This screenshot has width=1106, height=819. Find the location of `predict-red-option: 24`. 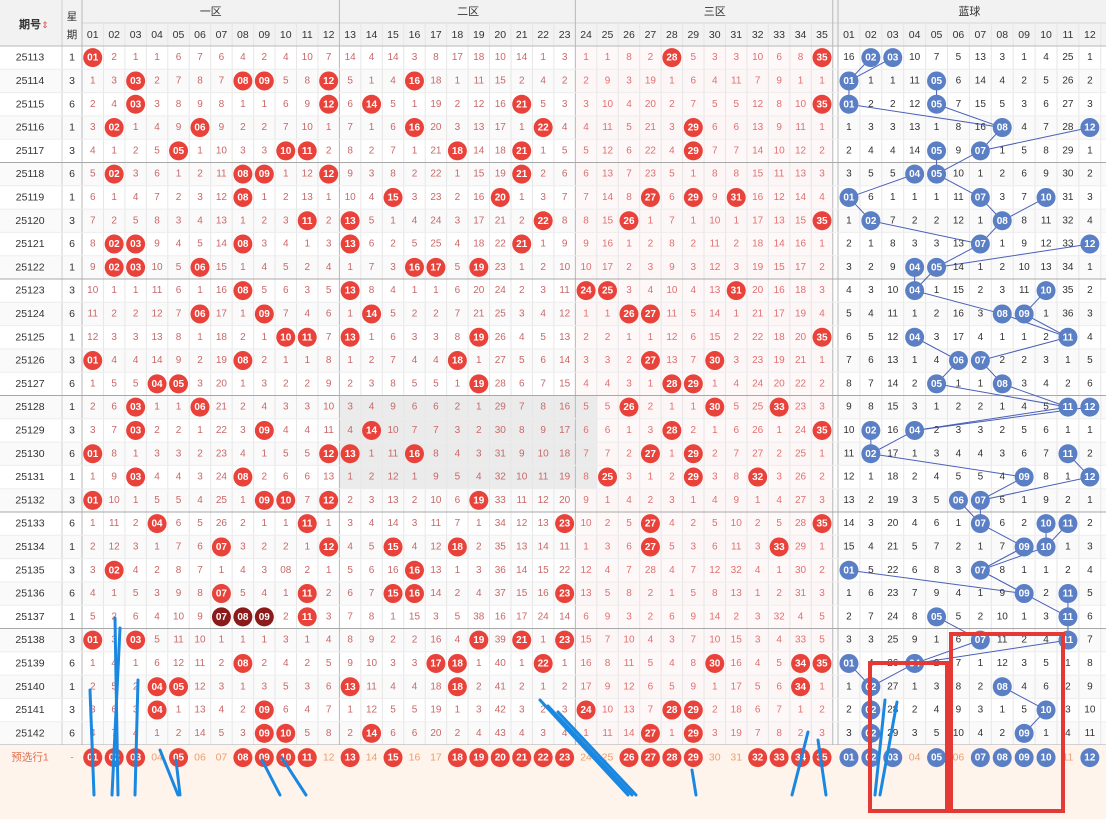

predict-red-option: 24 is located at coordinates (586, 758).